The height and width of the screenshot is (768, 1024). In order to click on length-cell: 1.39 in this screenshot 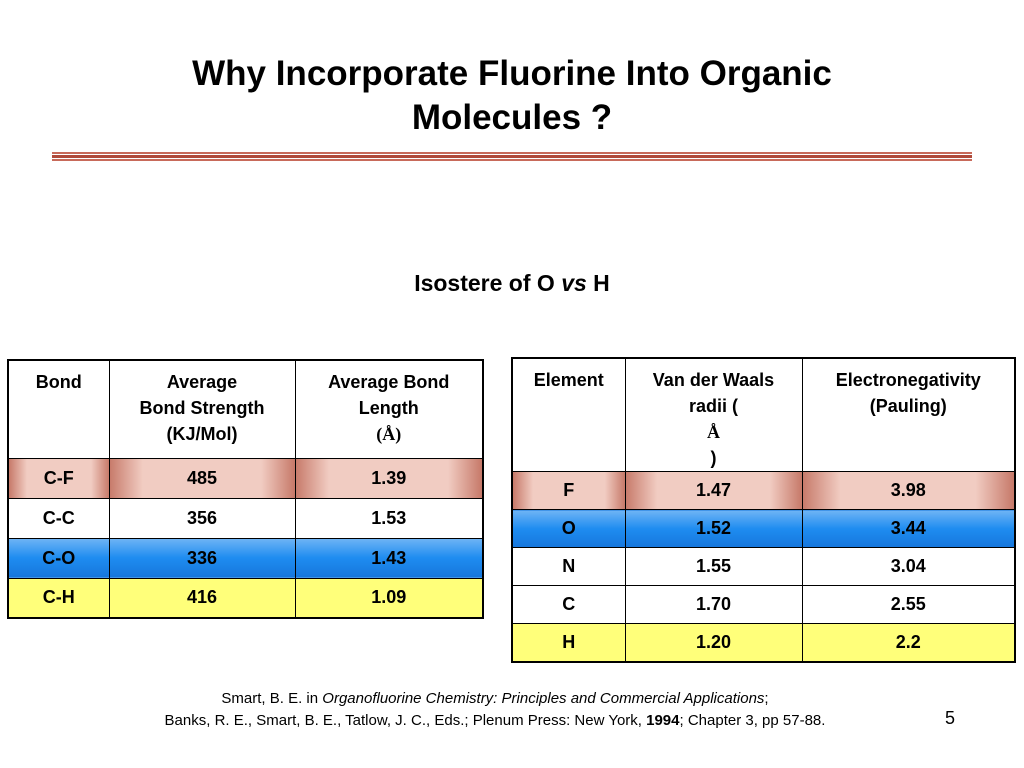, I will do `click(389, 478)`.